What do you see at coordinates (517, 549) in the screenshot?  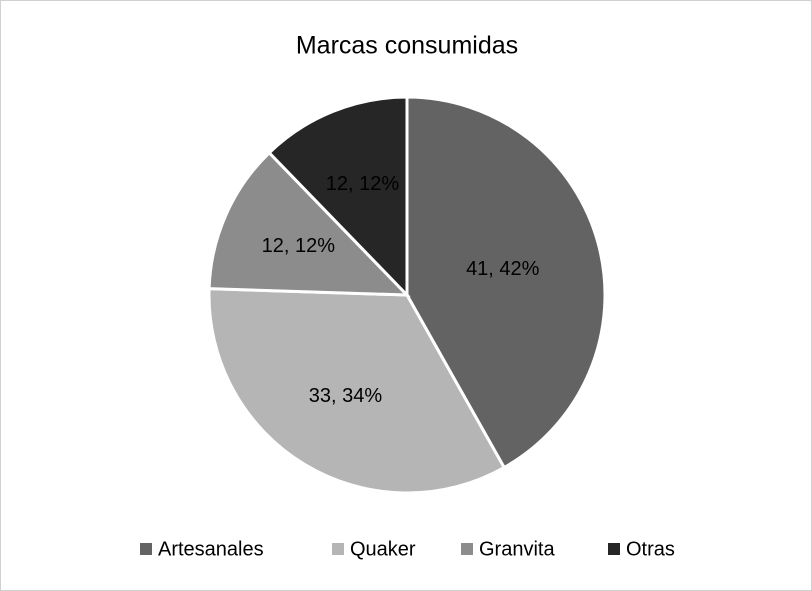 I see `legend-label: Granvita` at bounding box center [517, 549].